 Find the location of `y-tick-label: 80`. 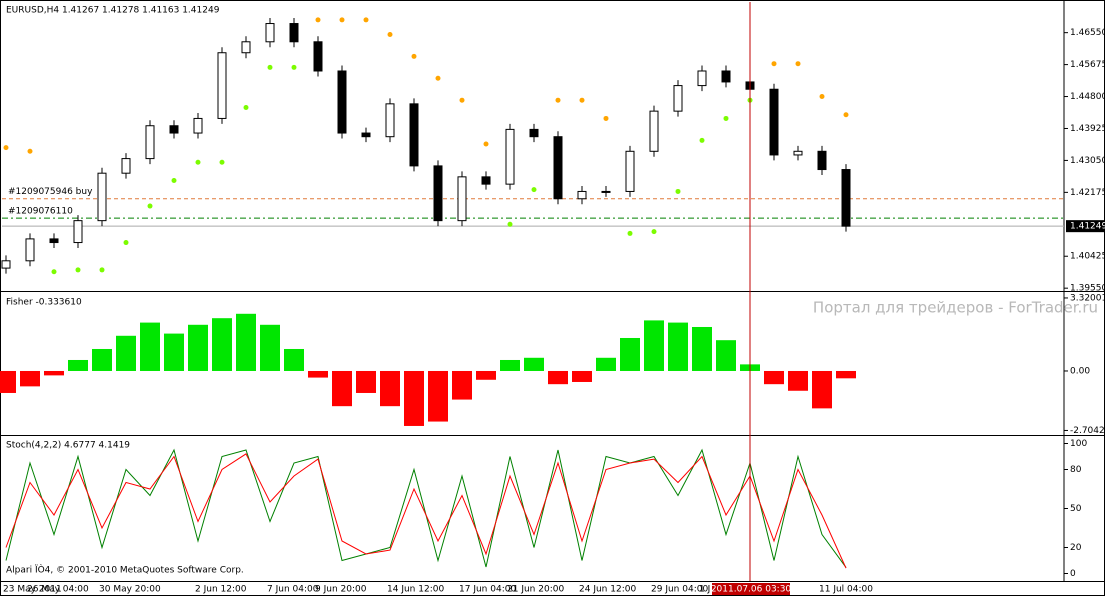

y-tick-label: 80 is located at coordinates (1076, 470).